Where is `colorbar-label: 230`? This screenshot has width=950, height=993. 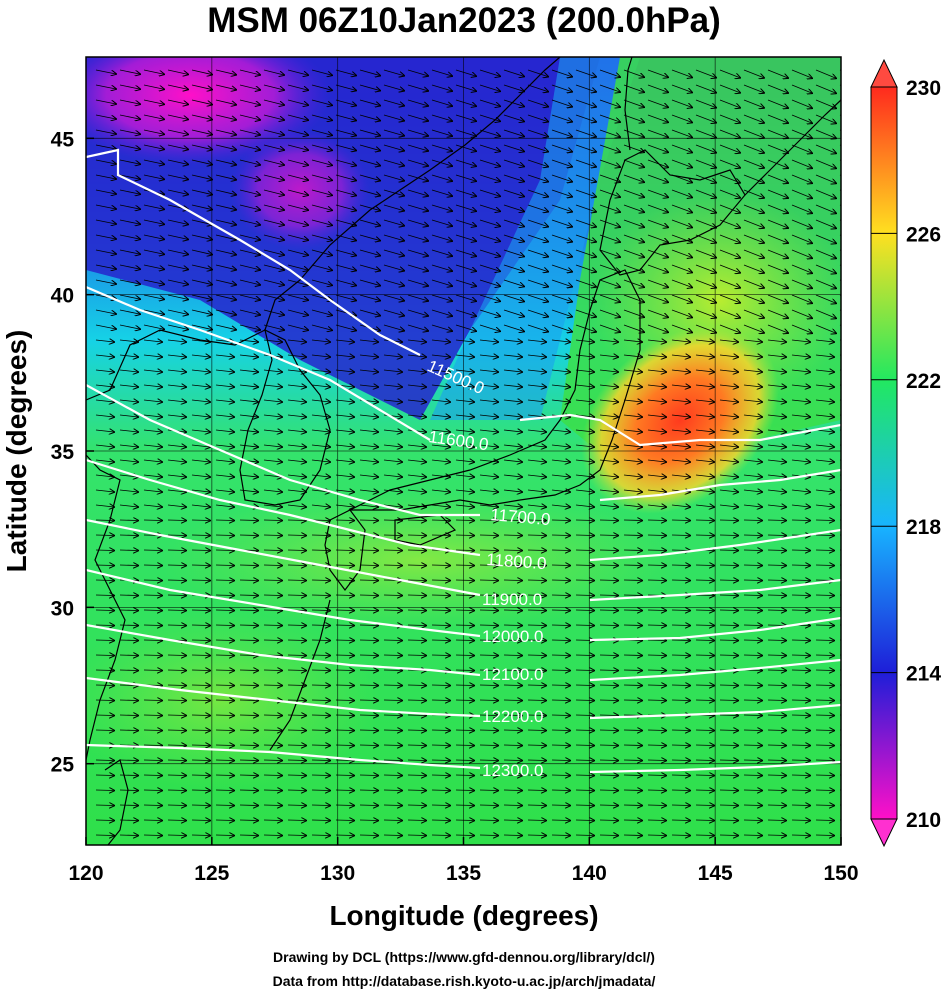 colorbar-label: 230 is located at coordinates (923, 88).